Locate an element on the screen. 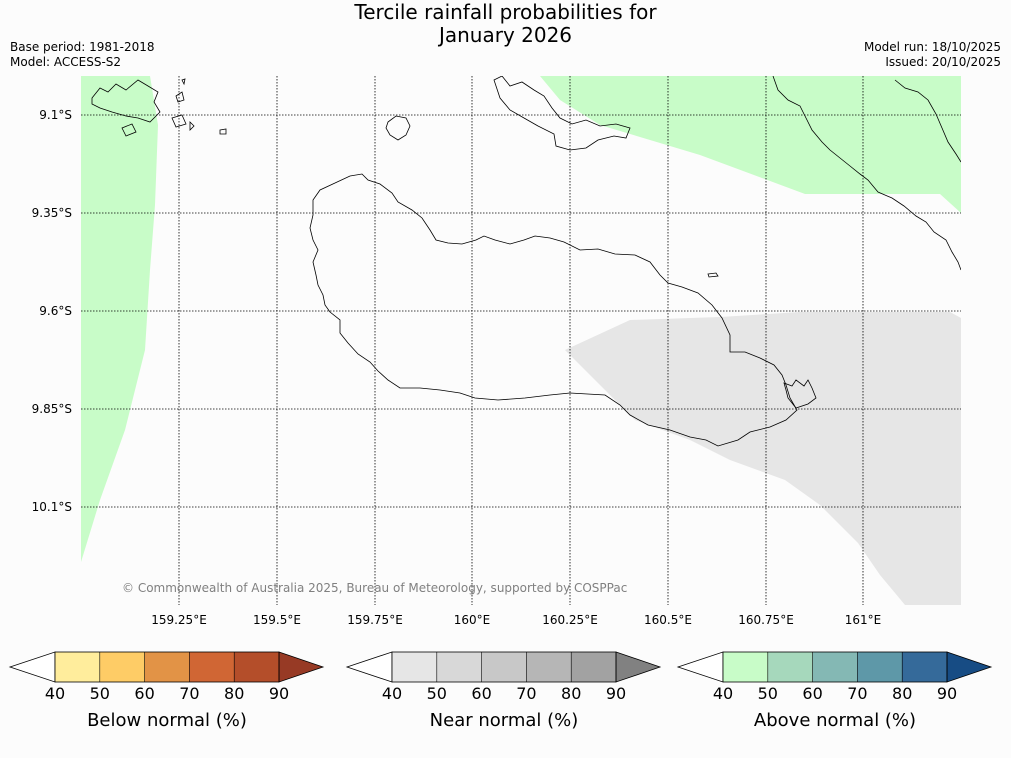 Image resolution: width=1011 pixels, height=758 pixels. meta-left: Base period: 1981-2018 Model: ACCESS-S2 is located at coordinates (82, 55).